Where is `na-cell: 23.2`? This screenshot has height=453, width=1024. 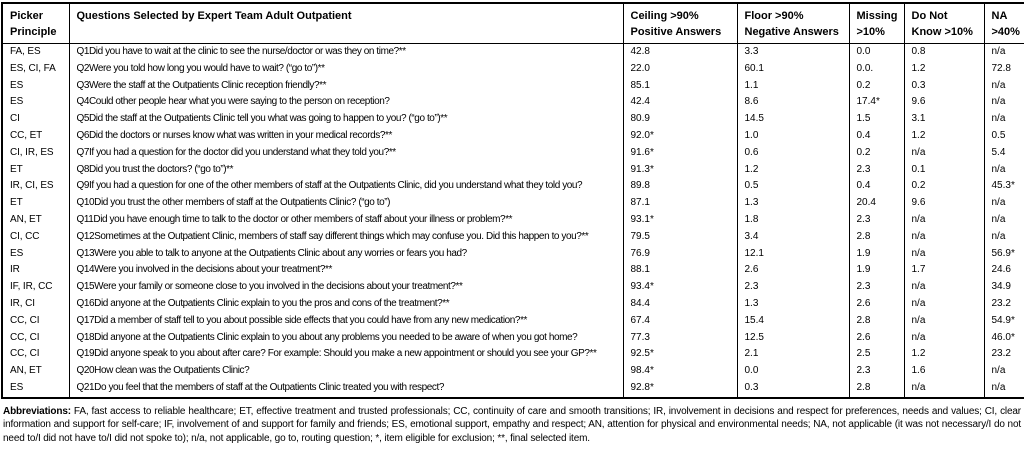 na-cell: 23.2 is located at coordinates (1003, 304).